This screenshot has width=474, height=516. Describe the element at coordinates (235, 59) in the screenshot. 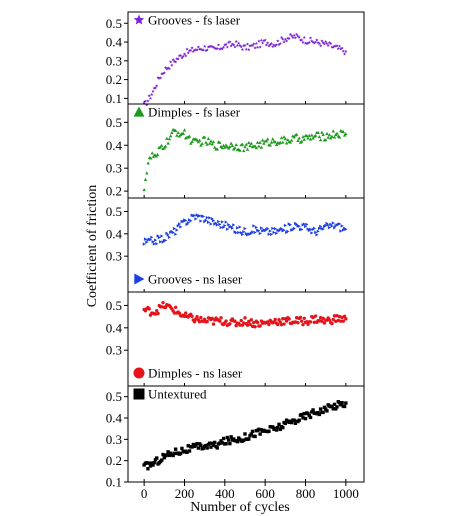

I see `panel-grooves-fs-laser: 0.1 0.2 0.3 0.4 0.5 Grooves - fs laser` at that location.